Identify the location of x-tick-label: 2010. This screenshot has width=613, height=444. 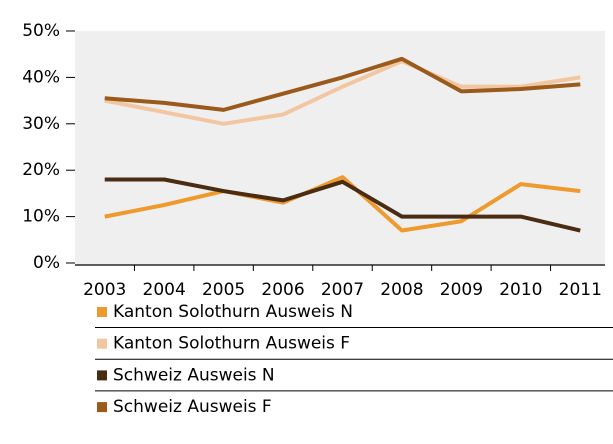
(520, 290).